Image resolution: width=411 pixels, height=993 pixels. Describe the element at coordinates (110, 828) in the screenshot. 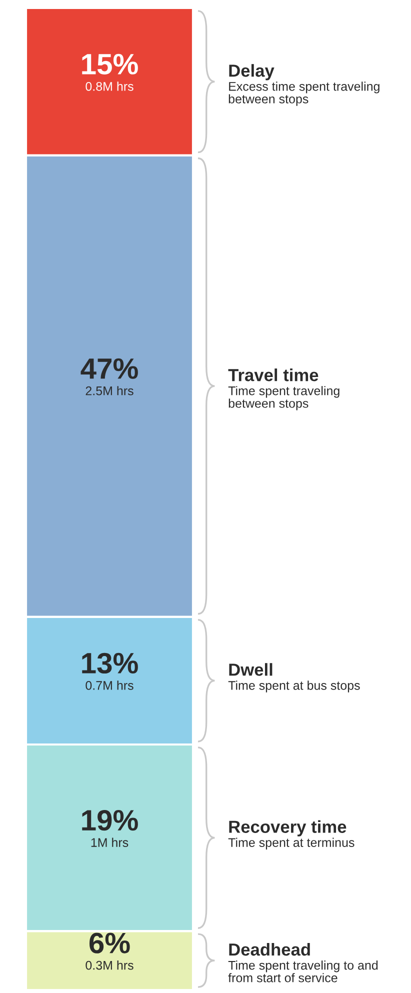

I see `data-label: 19% 1M hrs` at that location.